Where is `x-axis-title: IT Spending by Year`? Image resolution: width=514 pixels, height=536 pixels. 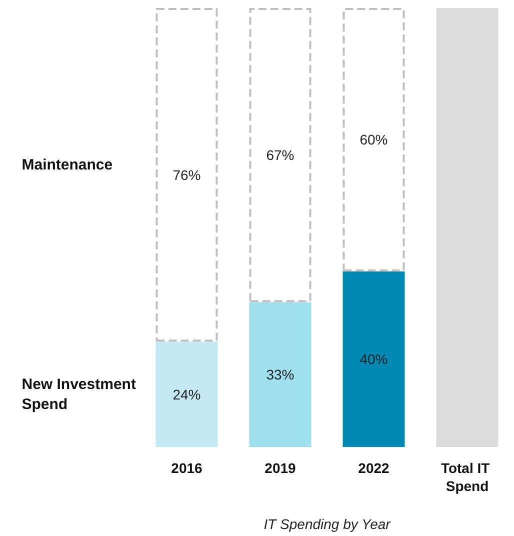 x-axis-title: IT Spending by Year is located at coordinates (328, 524).